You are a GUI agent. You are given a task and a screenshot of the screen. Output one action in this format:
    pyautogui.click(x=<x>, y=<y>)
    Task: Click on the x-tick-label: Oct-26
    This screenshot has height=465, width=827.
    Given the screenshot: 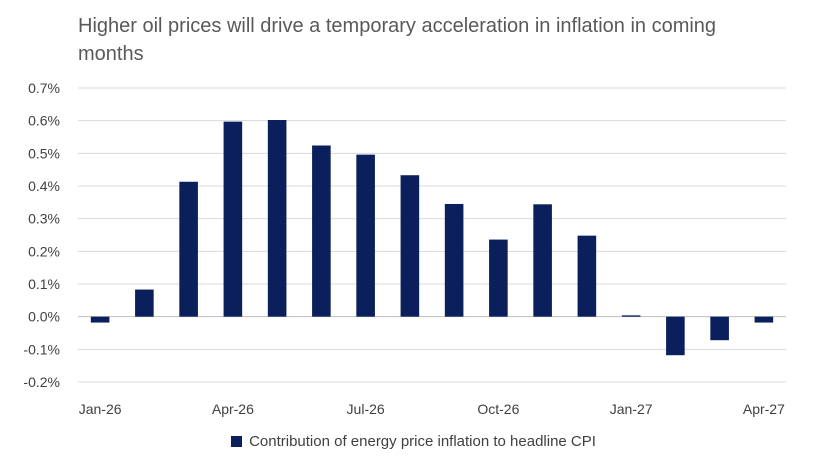 What is the action you would take?
    pyautogui.click(x=498, y=409)
    